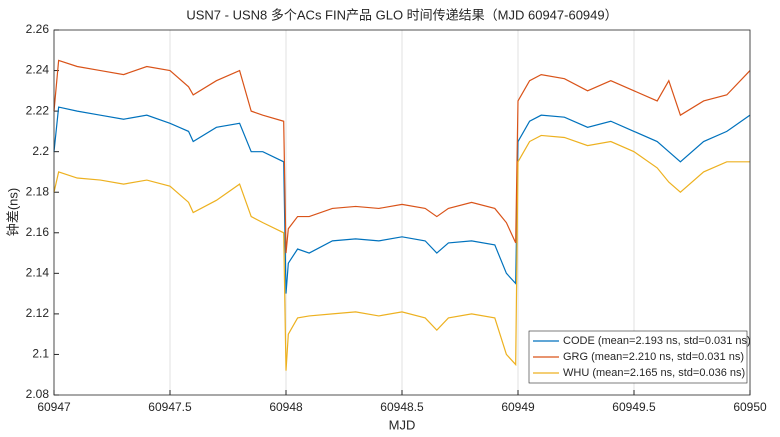 This screenshot has width=780, height=437. Describe the element at coordinates (170, 407) in the screenshot. I see `x-tick-label: 60947.5` at that location.